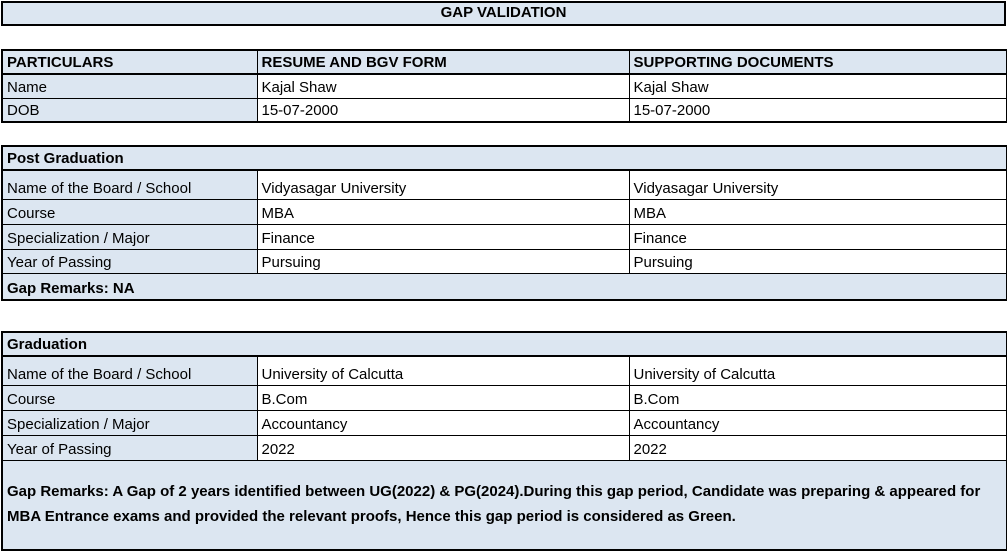 The height and width of the screenshot is (551, 1007). I want to click on dob-resume-value: 15-07-2000, so click(443, 110).